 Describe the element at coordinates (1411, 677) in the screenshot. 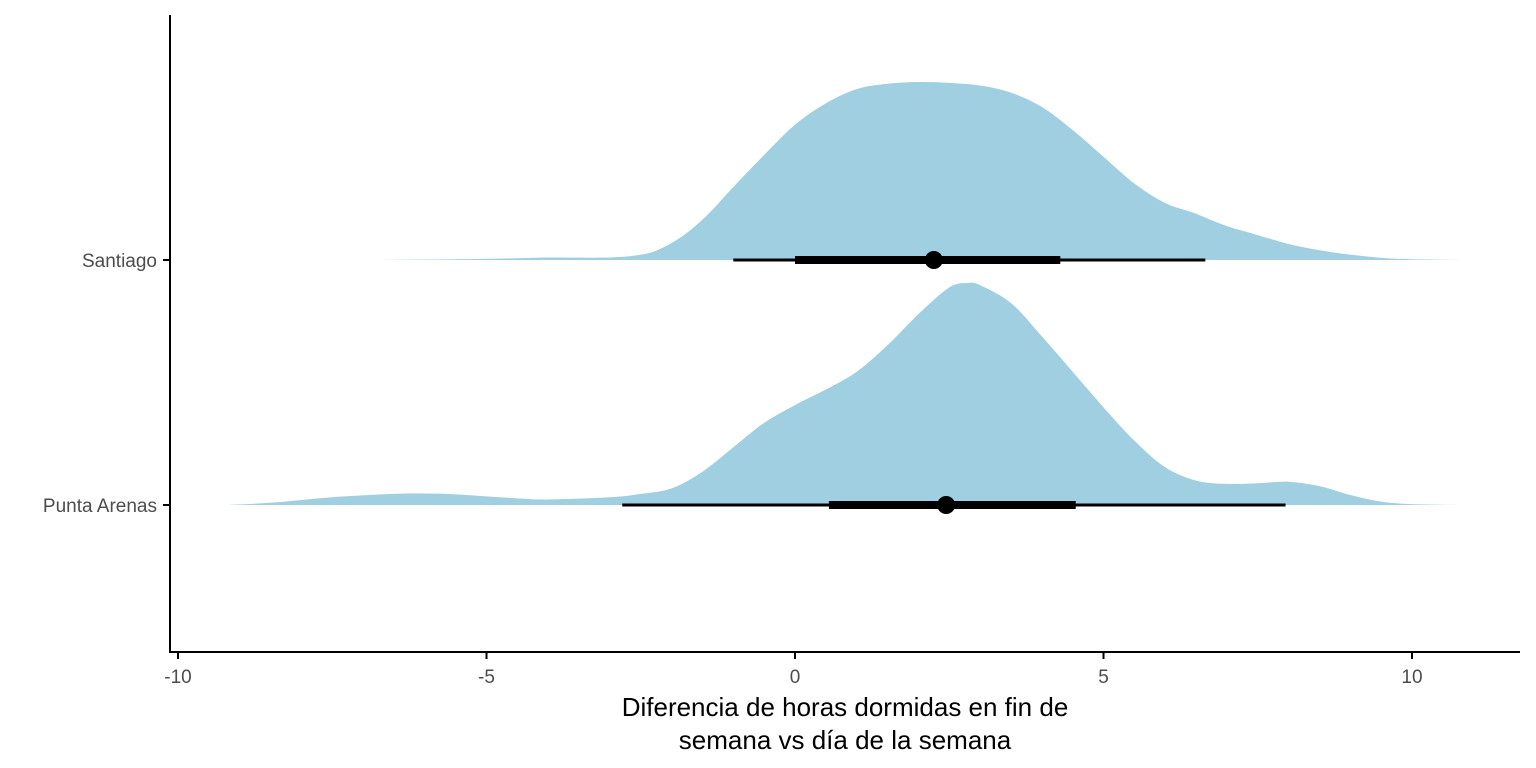

I see `x-tick-label: 10` at that location.